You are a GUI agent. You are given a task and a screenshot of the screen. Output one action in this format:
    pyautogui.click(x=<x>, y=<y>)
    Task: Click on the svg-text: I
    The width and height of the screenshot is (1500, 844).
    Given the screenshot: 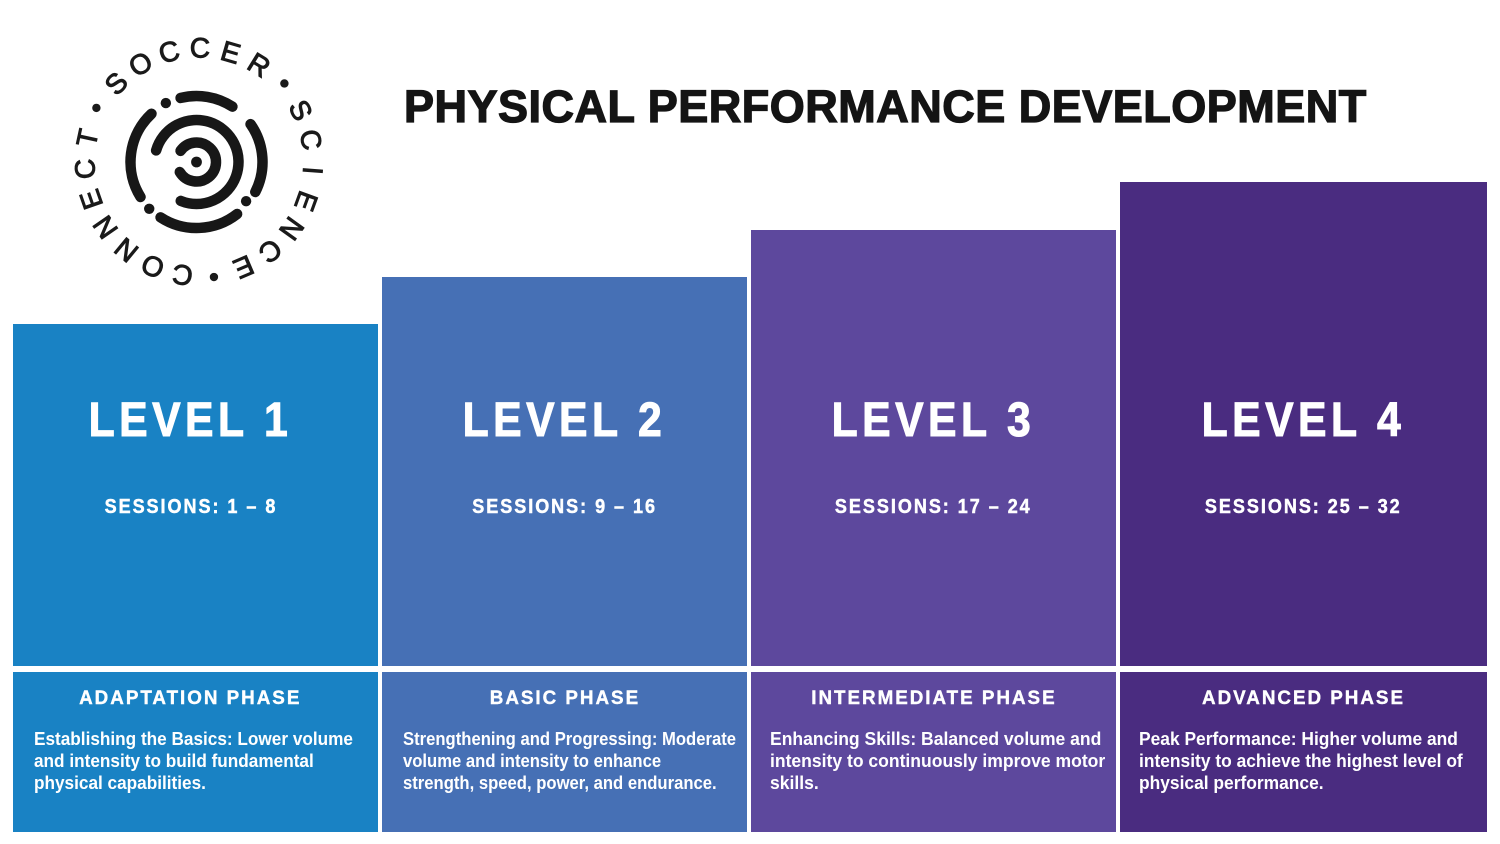 What is the action you would take?
    pyautogui.click(x=313, y=171)
    